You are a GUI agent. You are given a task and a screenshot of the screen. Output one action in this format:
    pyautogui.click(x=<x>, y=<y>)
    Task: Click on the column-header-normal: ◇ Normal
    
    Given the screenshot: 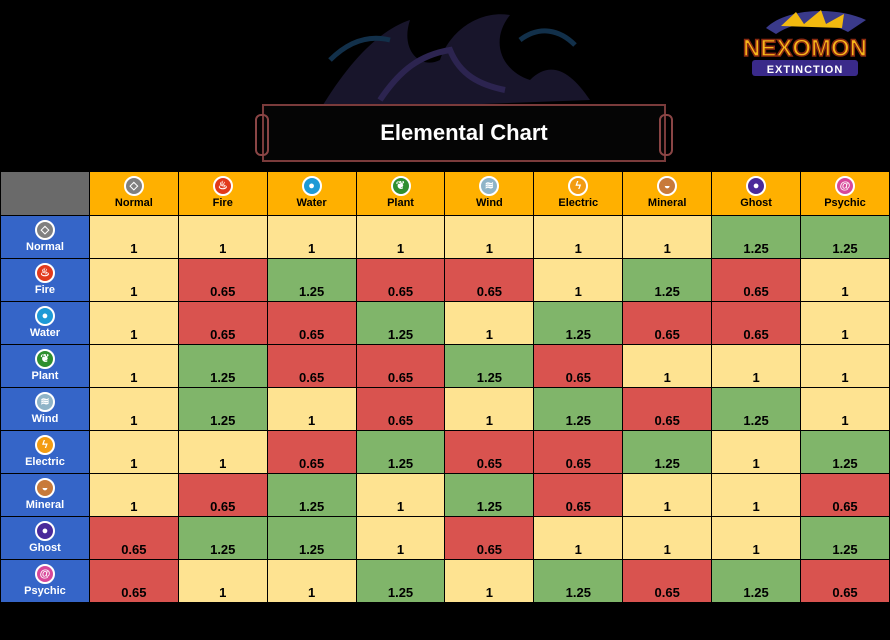 What is the action you would take?
    pyautogui.click(x=133, y=193)
    